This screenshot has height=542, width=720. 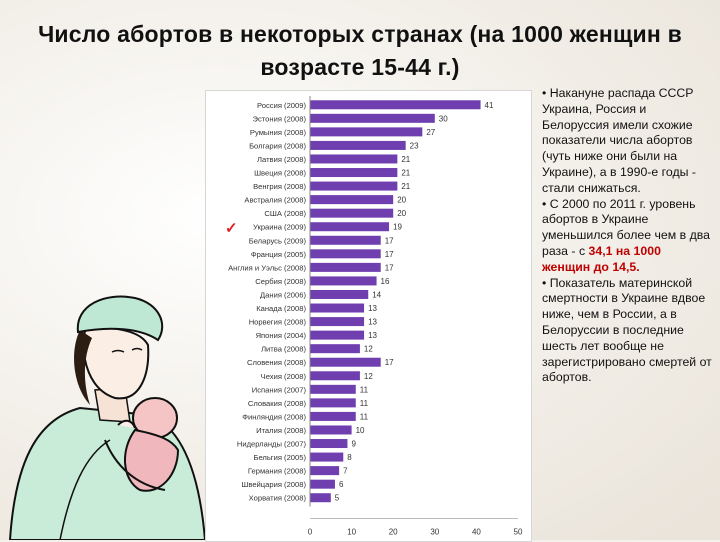 What do you see at coordinates (414, 145) in the screenshot?
I see `value-label: 23` at bounding box center [414, 145].